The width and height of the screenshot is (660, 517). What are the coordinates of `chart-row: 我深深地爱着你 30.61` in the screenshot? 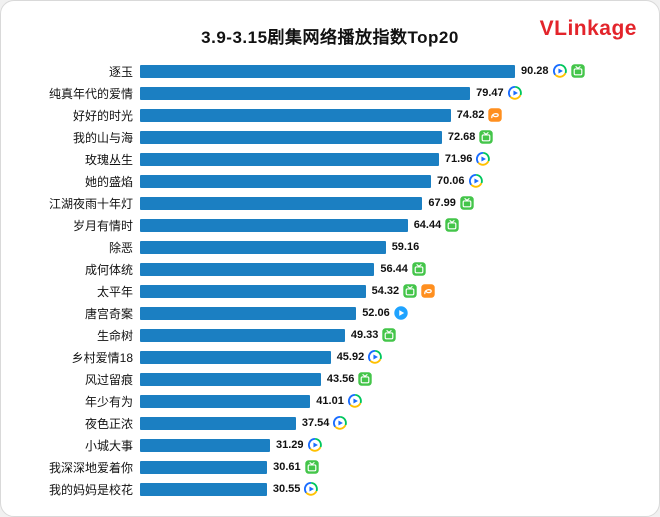 It's located at (330, 467).